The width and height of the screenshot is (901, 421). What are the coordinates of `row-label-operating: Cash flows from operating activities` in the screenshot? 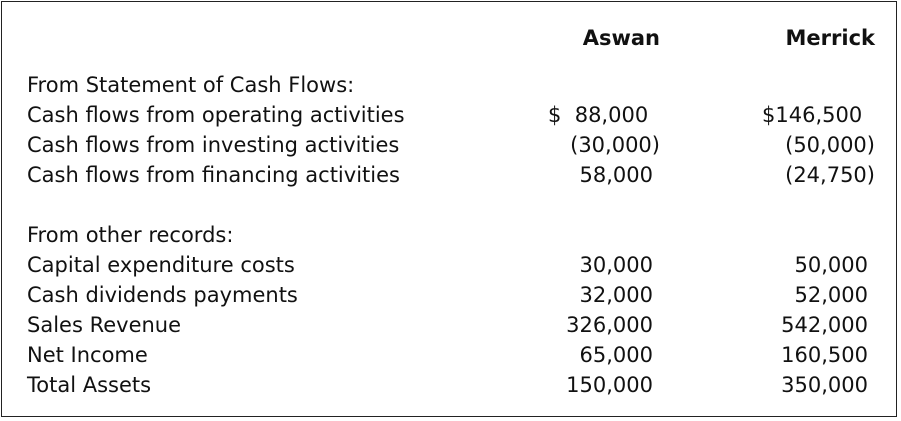 It's located at (216, 115).